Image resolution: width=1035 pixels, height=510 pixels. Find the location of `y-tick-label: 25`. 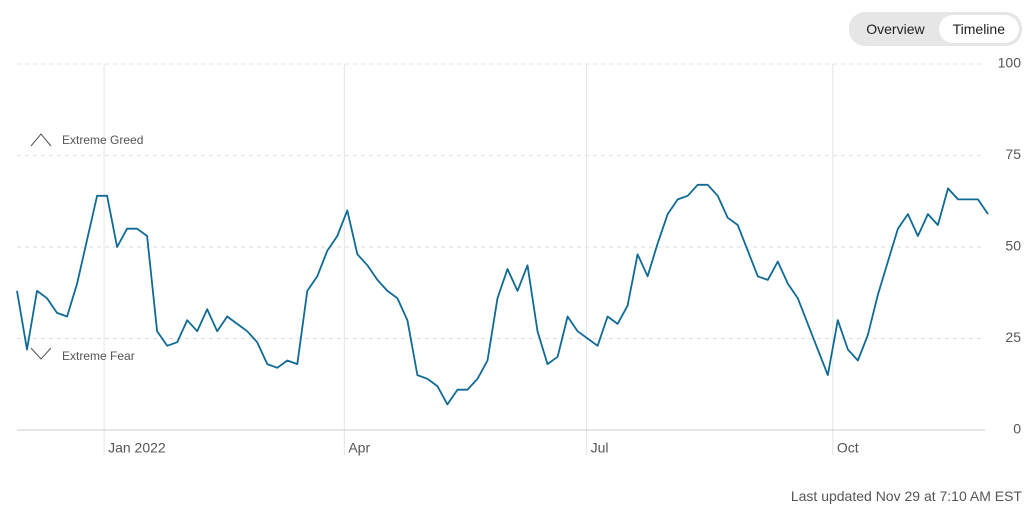

y-tick-label: 25 is located at coordinates (1013, 337).